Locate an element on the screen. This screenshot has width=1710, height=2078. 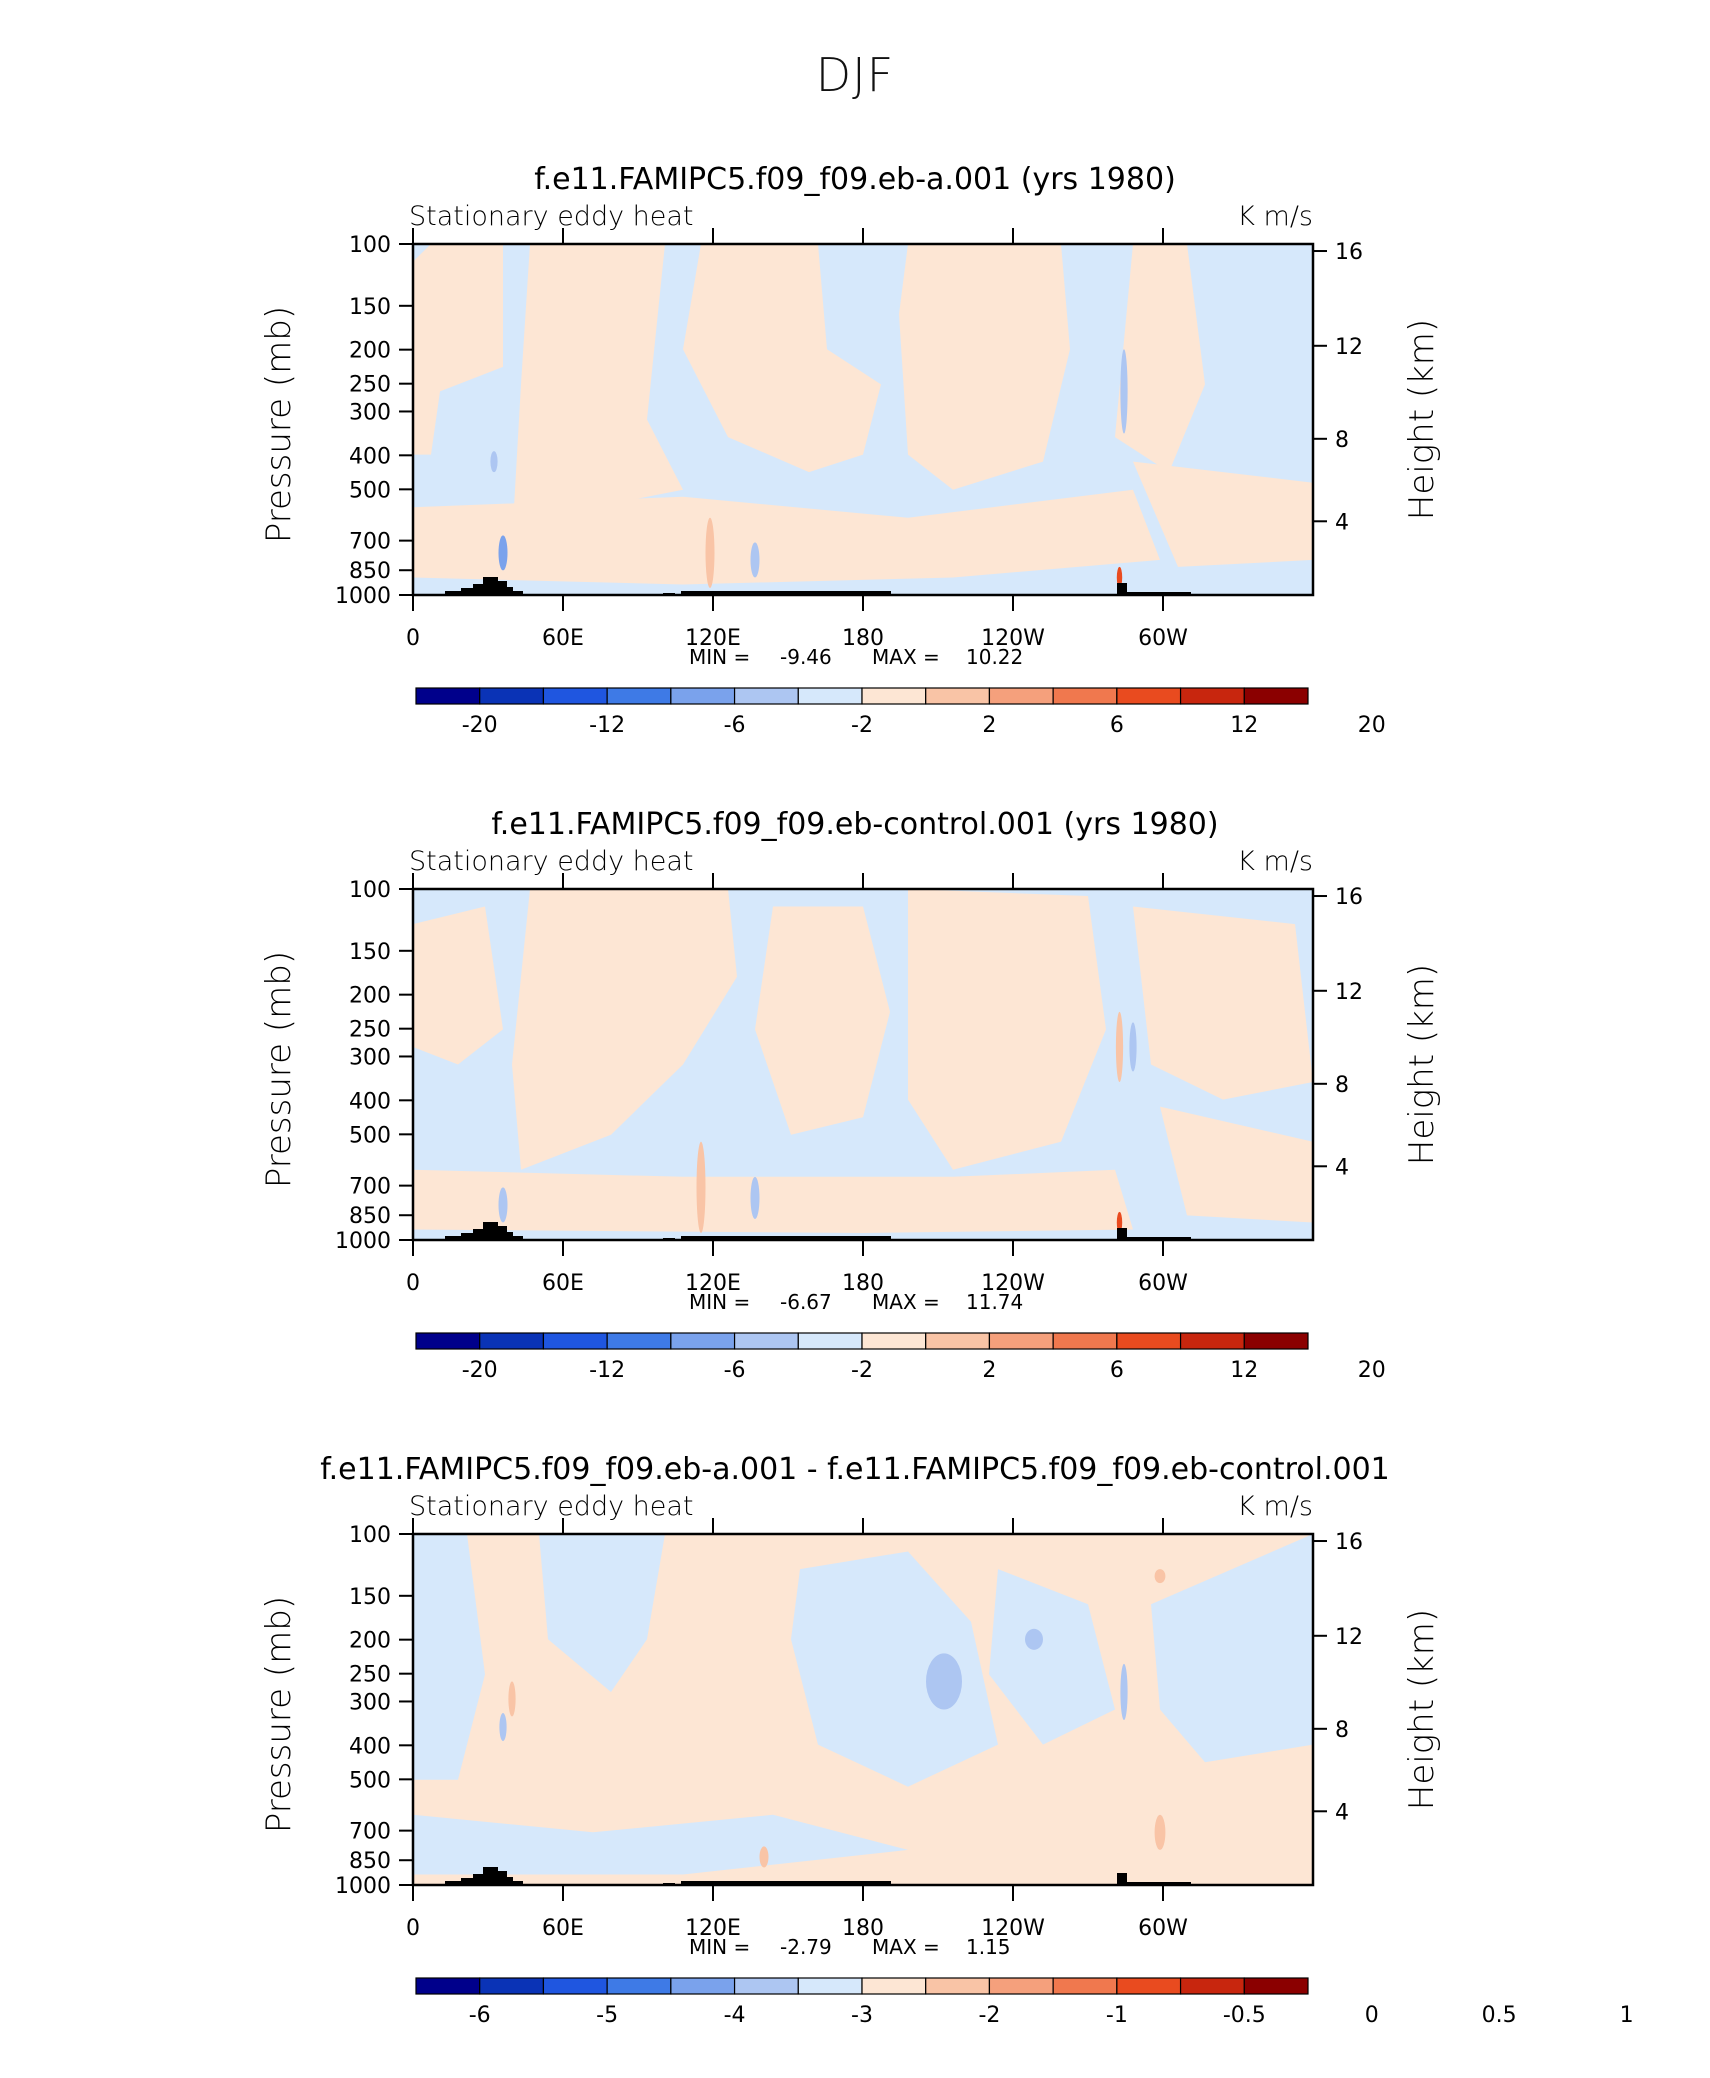
x-tick-label: 120E is located at coordinates (713, 1928).